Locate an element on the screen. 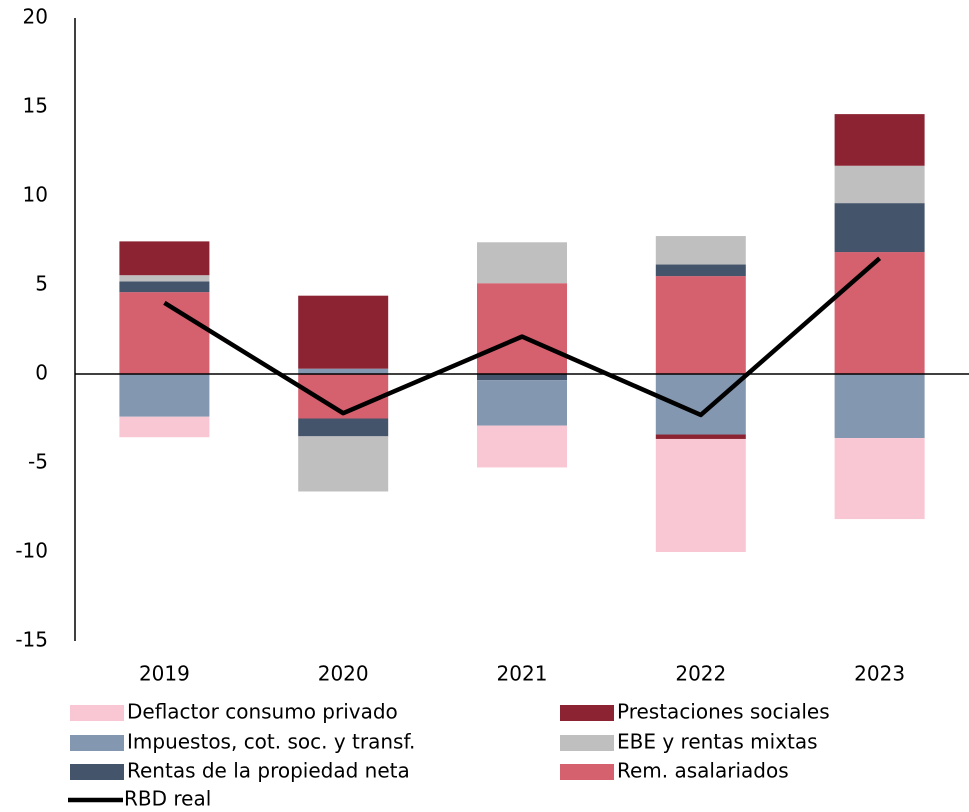 The image size is (969, 812). y-tick-label: 10 is located at coordinates (35, 195).